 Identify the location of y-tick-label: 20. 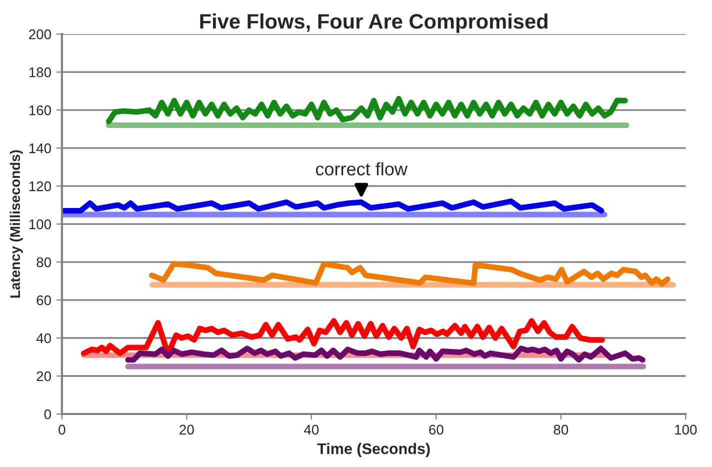
(43, 376).